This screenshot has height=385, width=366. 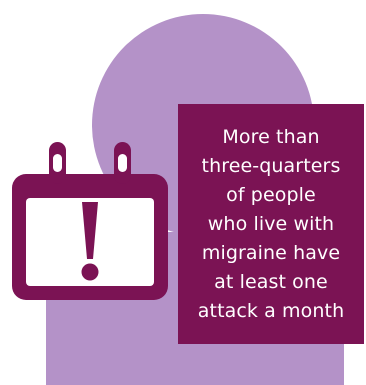 I want to click on message-line: migraine have, so click(x=271, y=252).